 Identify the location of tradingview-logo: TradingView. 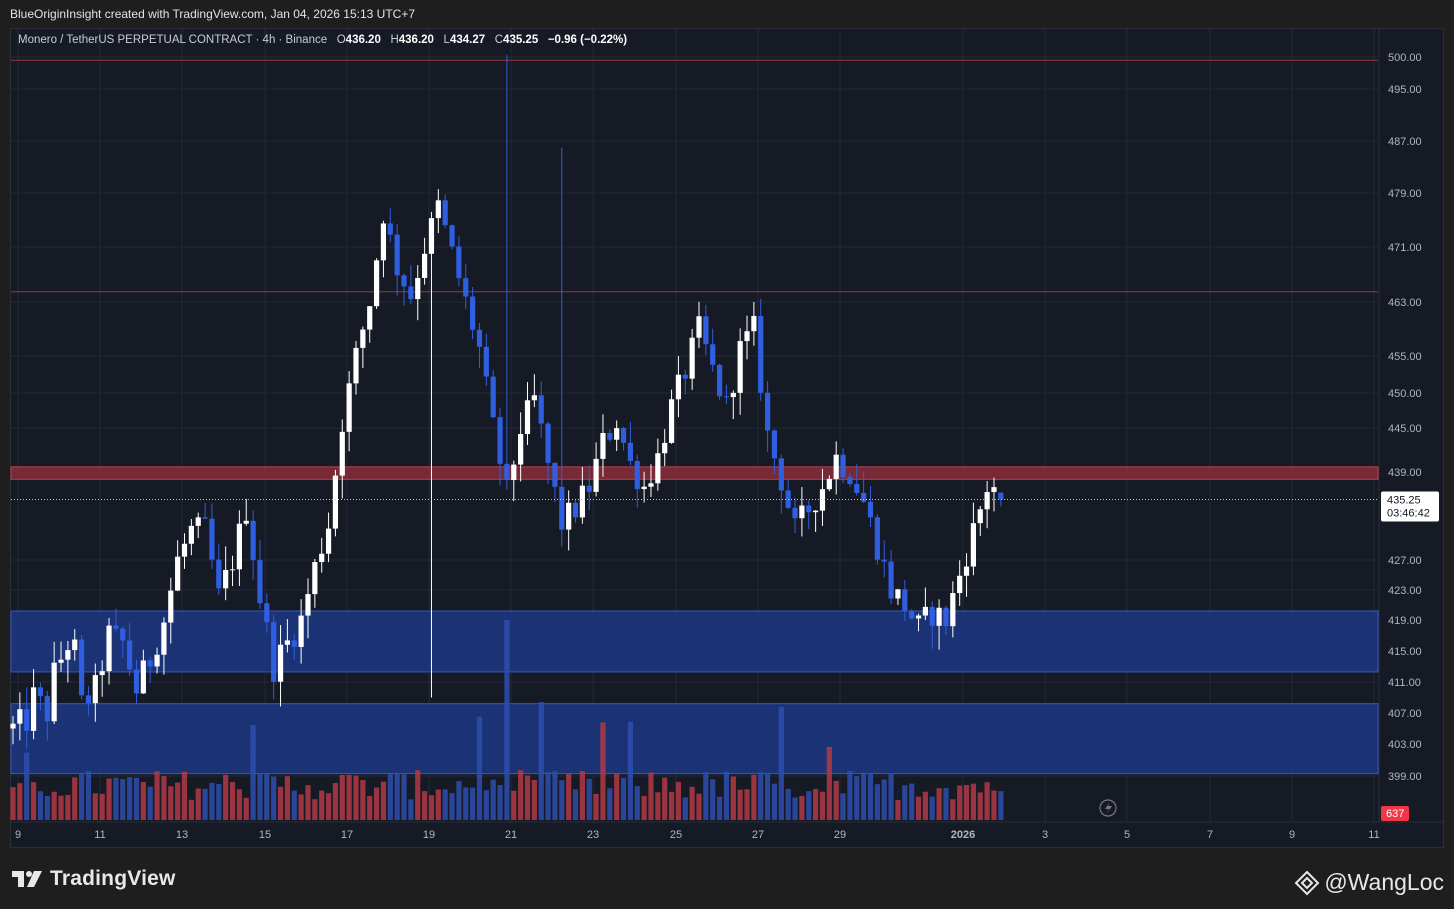
(94, 879).